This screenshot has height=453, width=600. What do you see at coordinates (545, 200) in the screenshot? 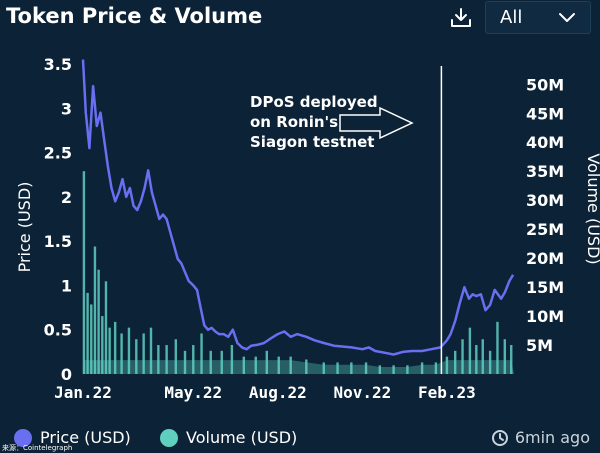
I see `y2-tick-label: 30M` at bounding box center [545, 200].